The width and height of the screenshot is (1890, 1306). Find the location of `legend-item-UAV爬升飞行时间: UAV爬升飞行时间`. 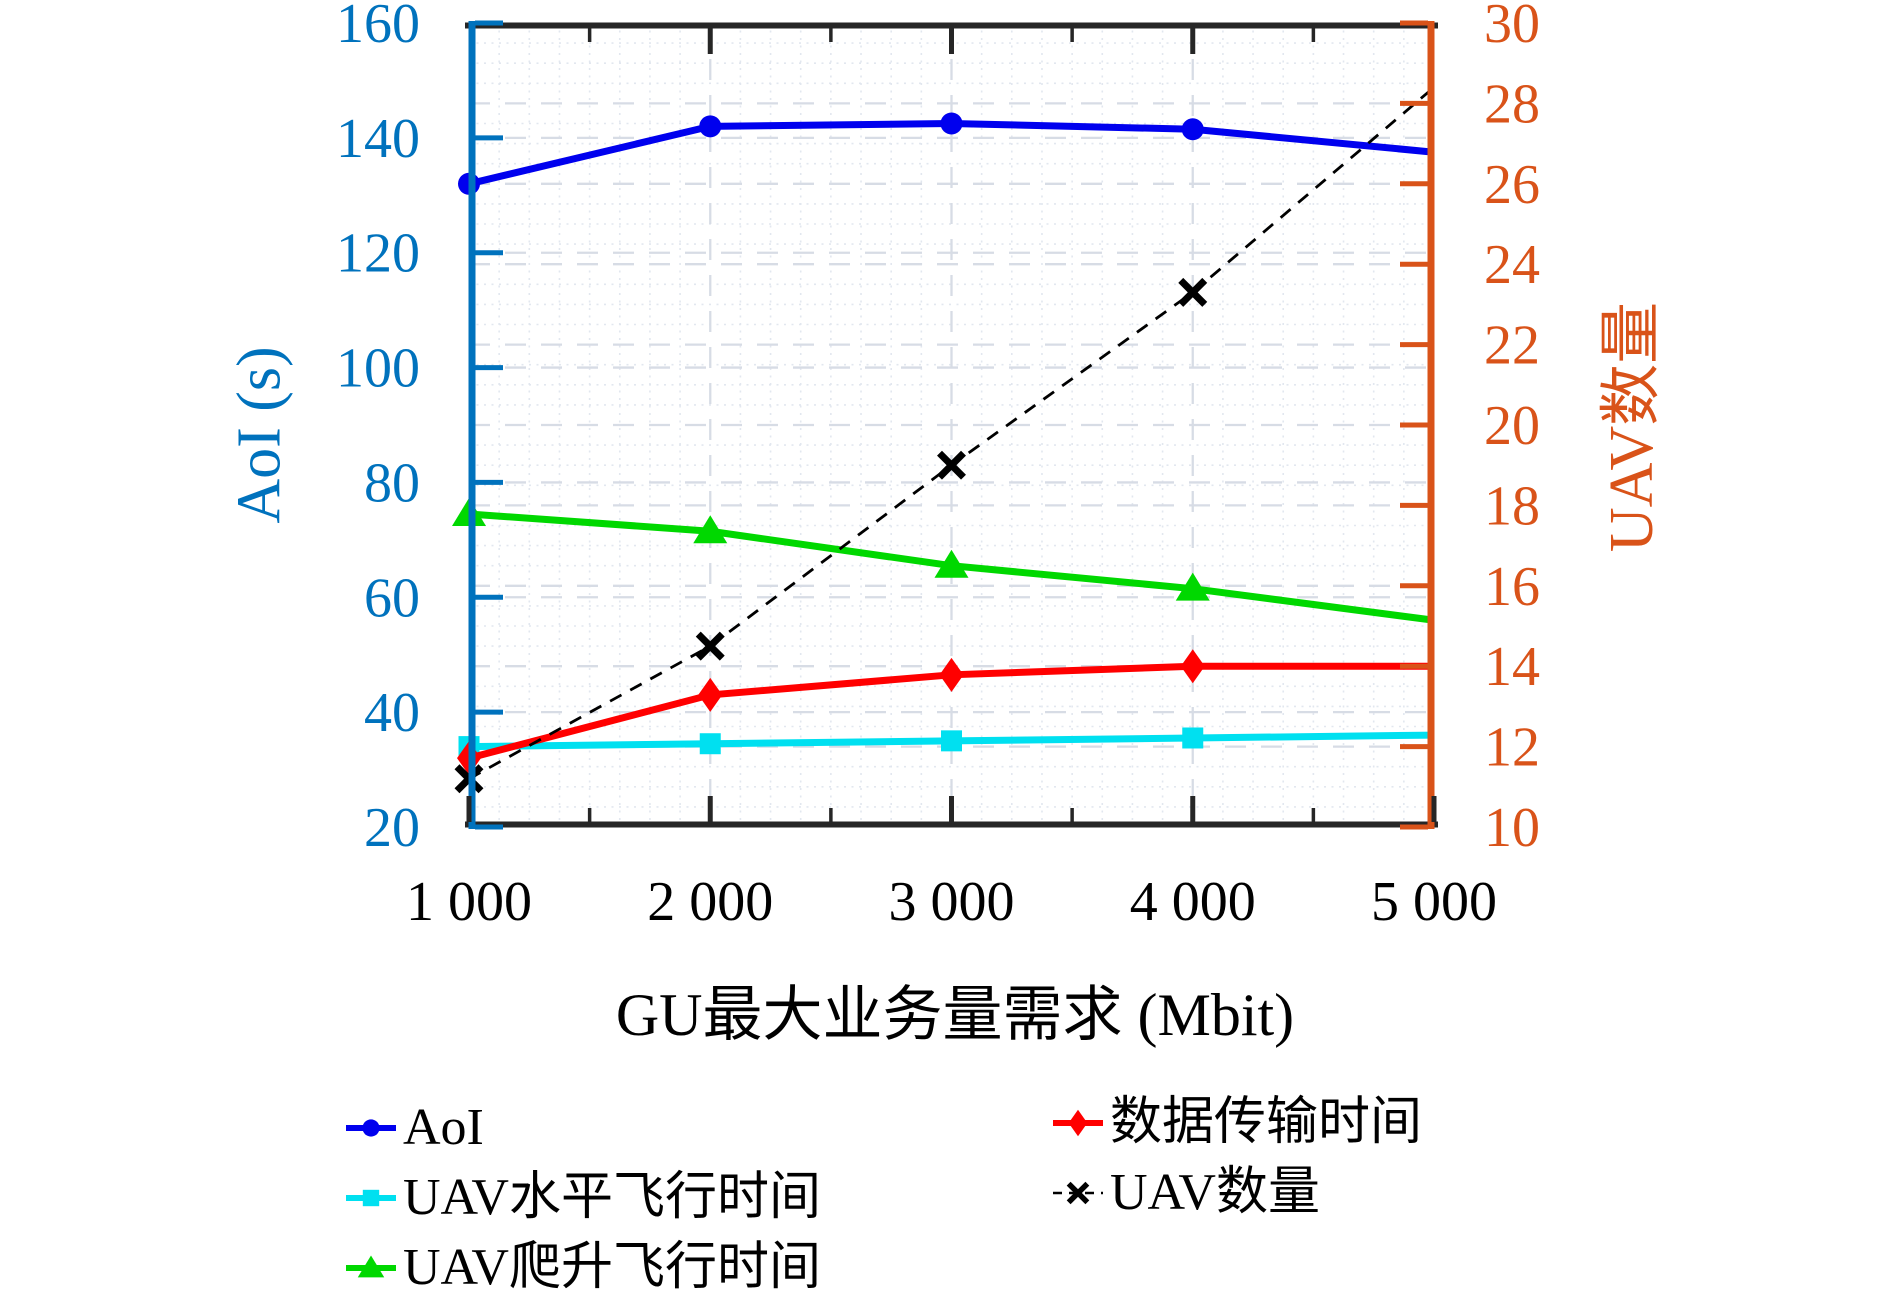

legend-item-UAV爬升飞行时间: UAV爬升飞行时间 is located at coordinates (582, 1268).